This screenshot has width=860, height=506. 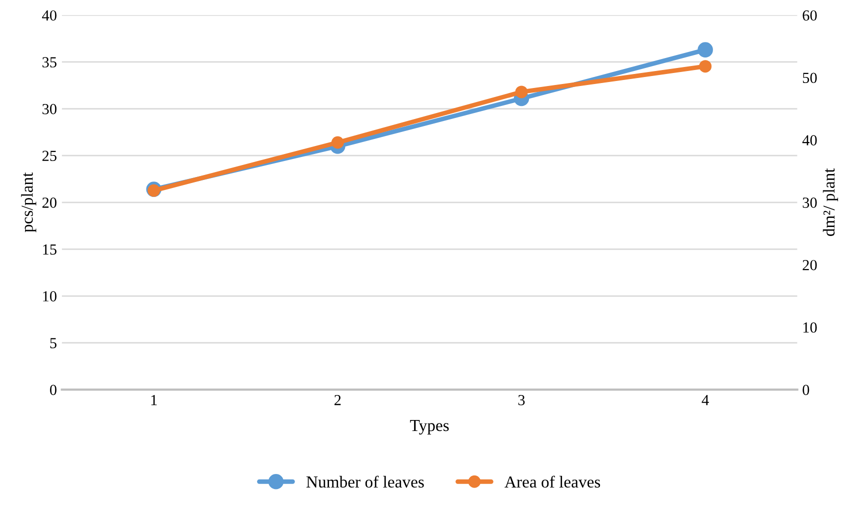 What do you see at coordinates (429, 427) in the screenshot?
I see `x-axis-title: Types` at bounding box center [429, 427].